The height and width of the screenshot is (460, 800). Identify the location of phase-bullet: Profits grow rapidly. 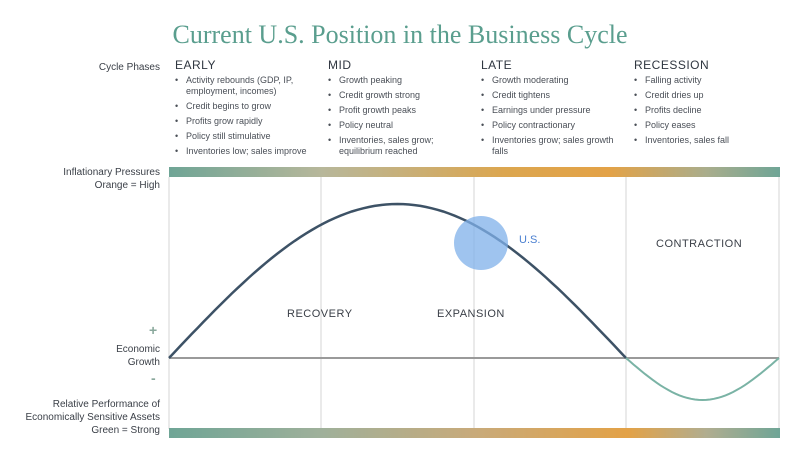
(250, 121).